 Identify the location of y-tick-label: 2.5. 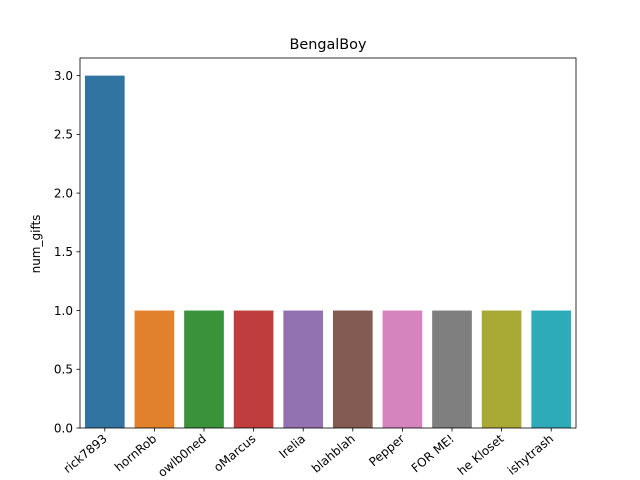
(63, 135).